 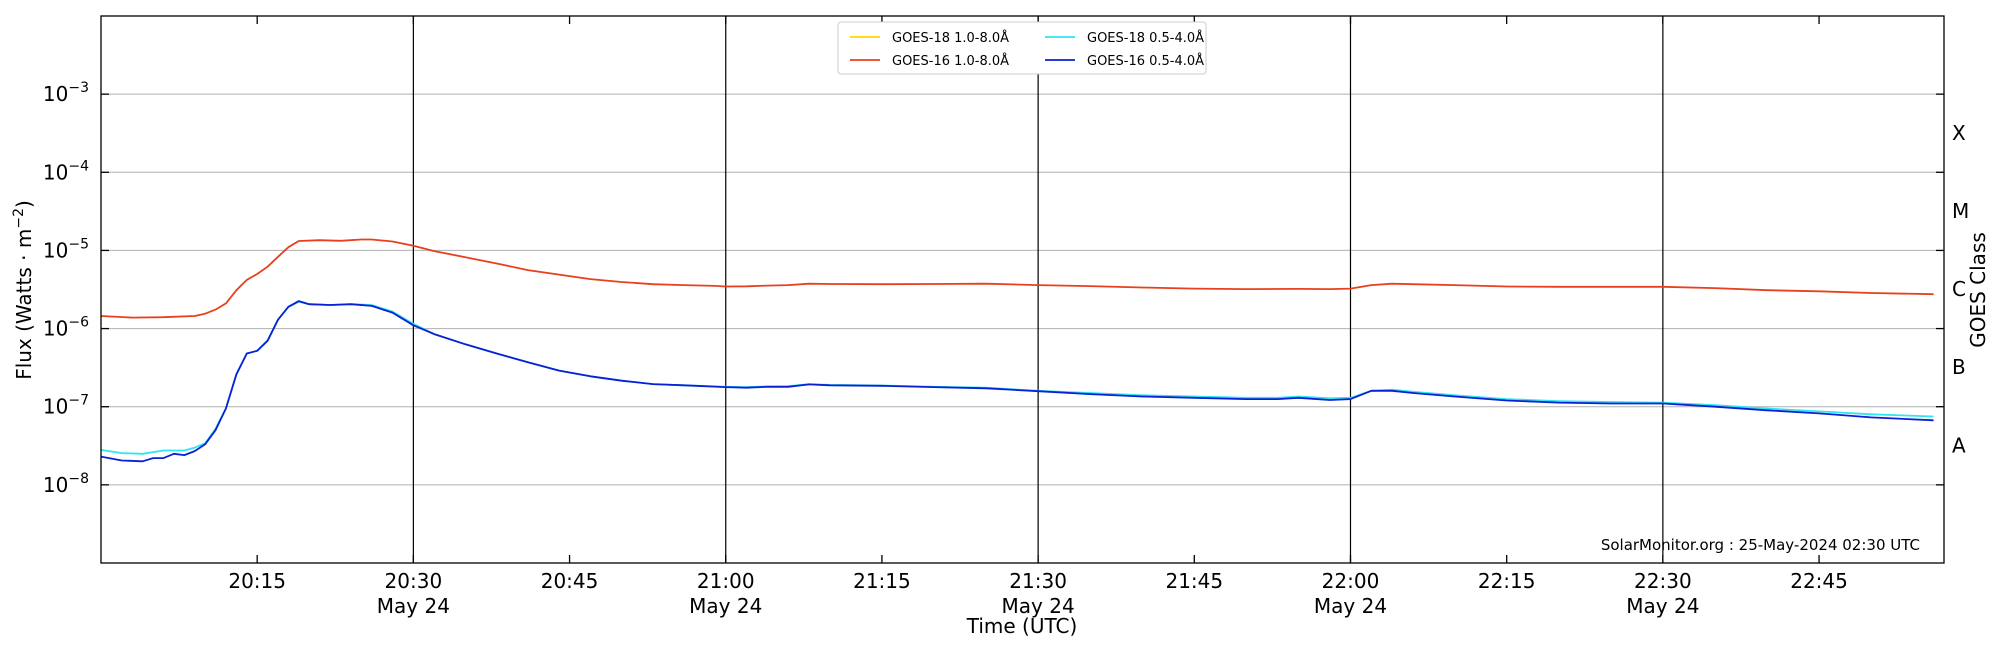 What do you see at coordinates (66, 328) in the screenshot?
I see `y-tick-label: 10⁻⁶` at bounding box center [66, 328].